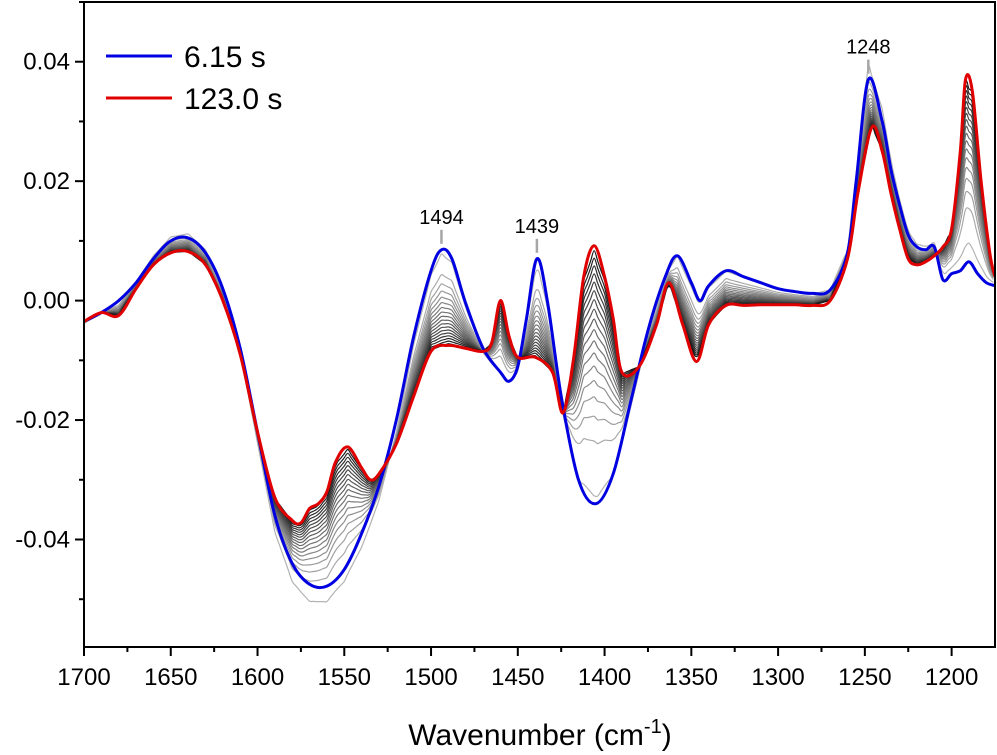 This screenshot has width=997, height=755. I want to click on y-tick-label: 0.02, so click(46, 181).